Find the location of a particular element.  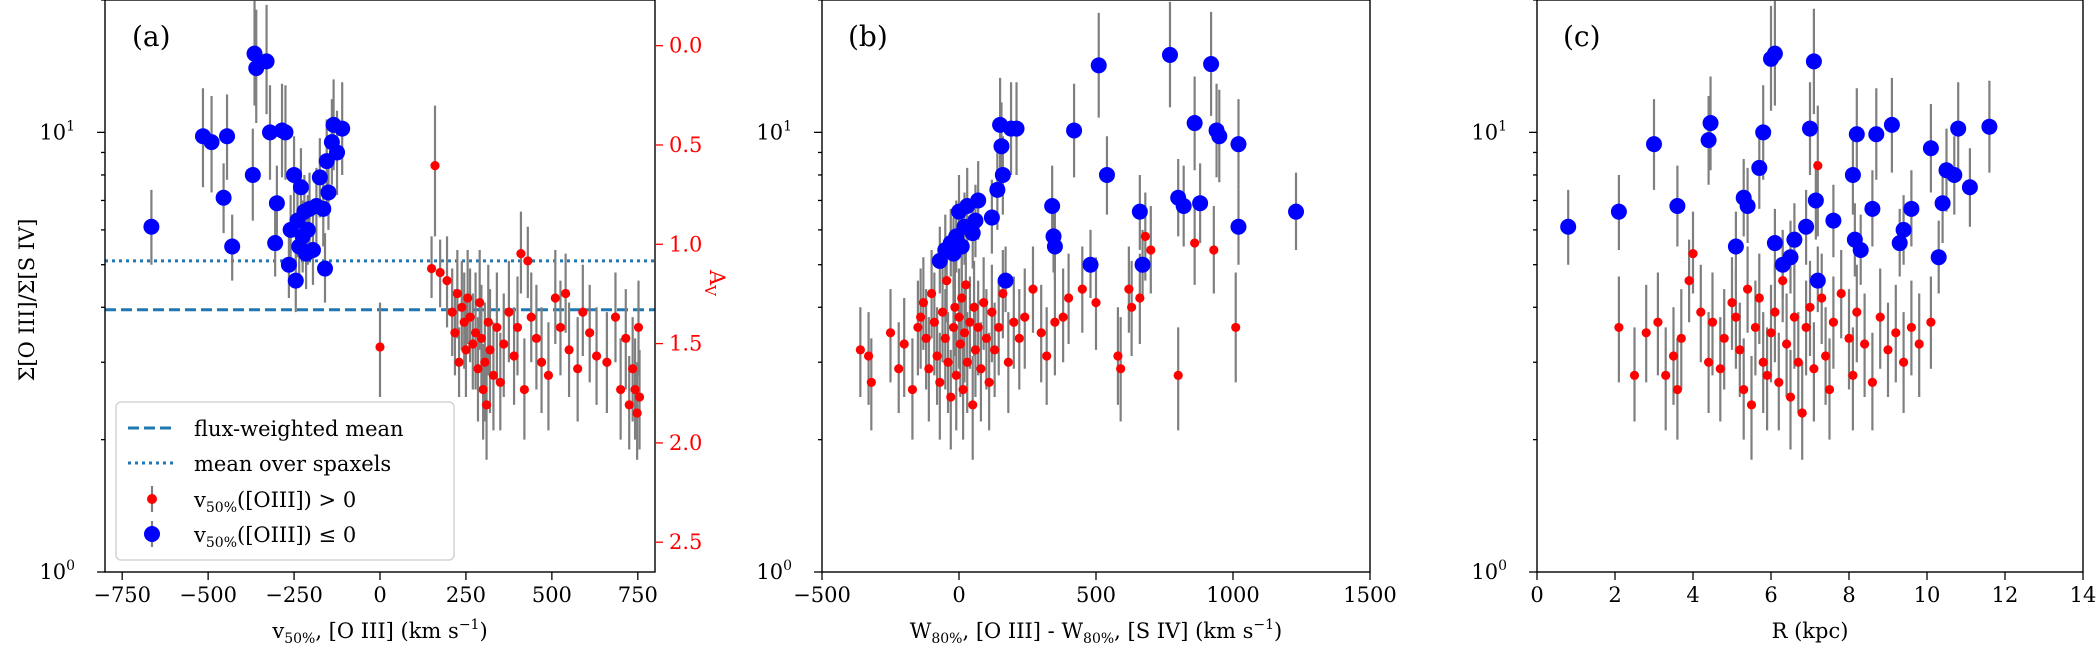

x-tick-label: −250 is located at coordinates (294, 595).